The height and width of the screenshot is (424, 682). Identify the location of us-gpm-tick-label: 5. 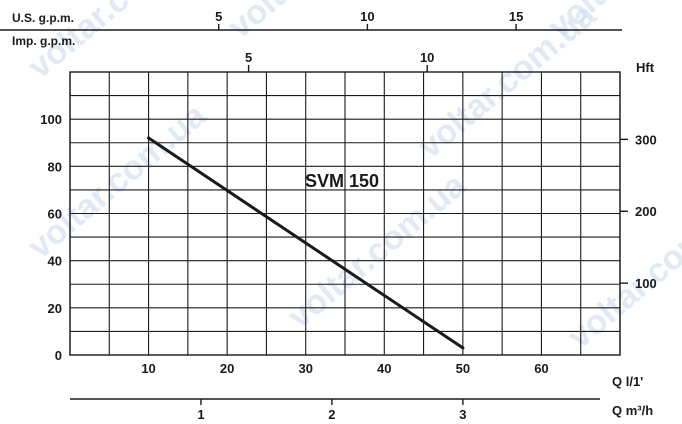
(218, 16).